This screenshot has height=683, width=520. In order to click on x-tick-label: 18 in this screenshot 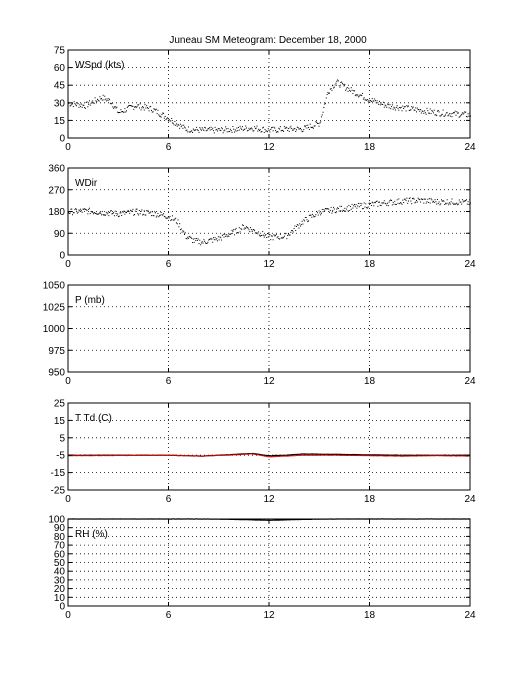, I will do `click(370, 499)`.